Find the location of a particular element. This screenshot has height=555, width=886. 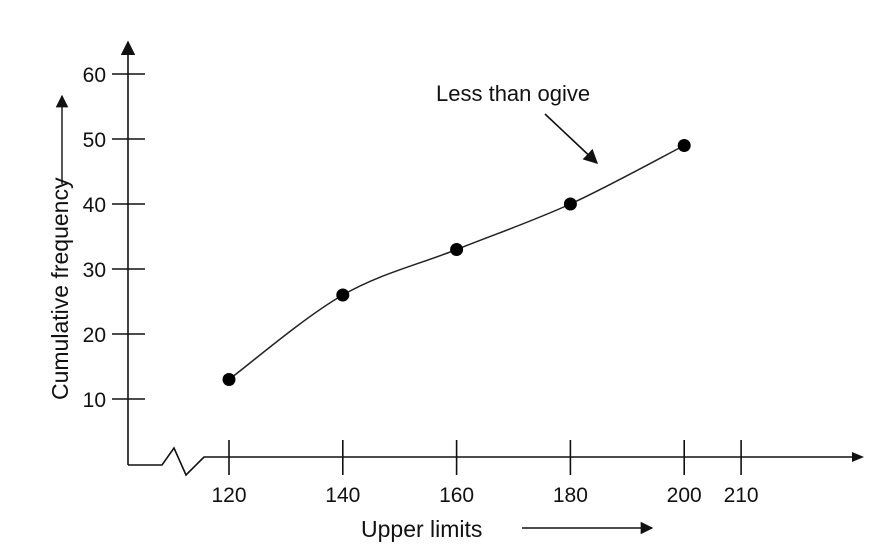

y-axis-title: Cumulative frequency is located at coordinates (60, 288).